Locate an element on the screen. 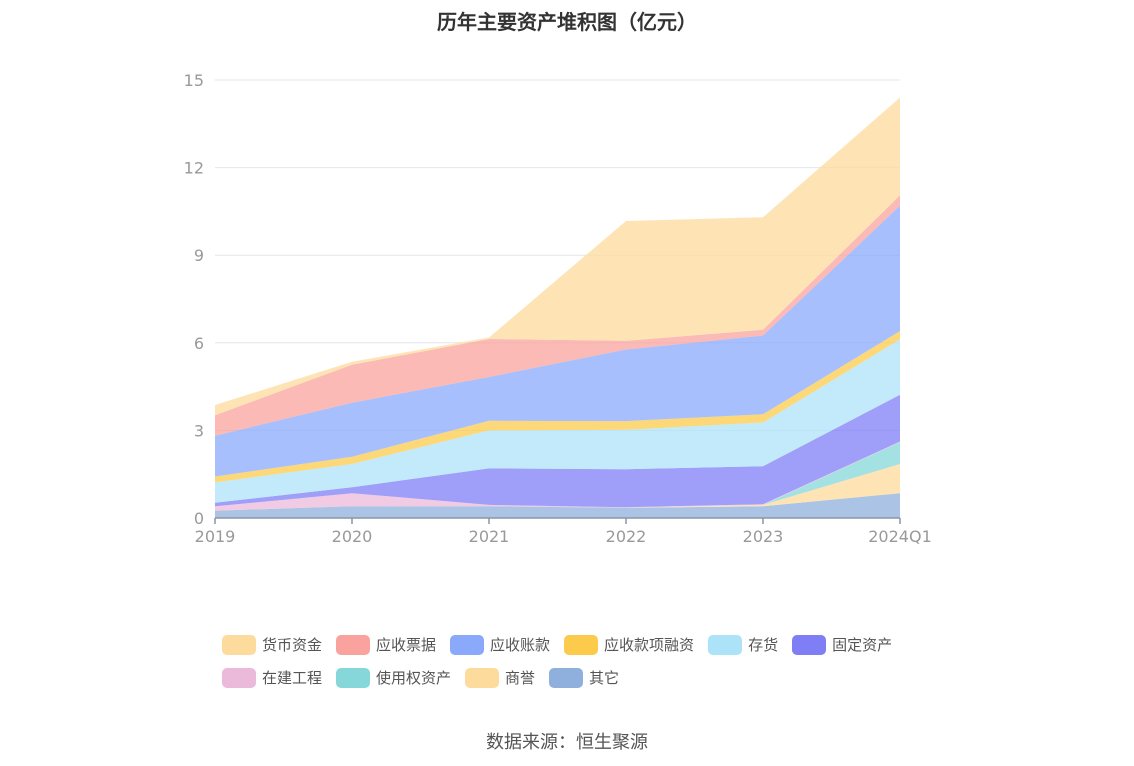 The width and height of the screenshot is (1134, 766). legend-row: 在建工程 使用权资产 商誉 其它 is located at coordinates (572, 677).